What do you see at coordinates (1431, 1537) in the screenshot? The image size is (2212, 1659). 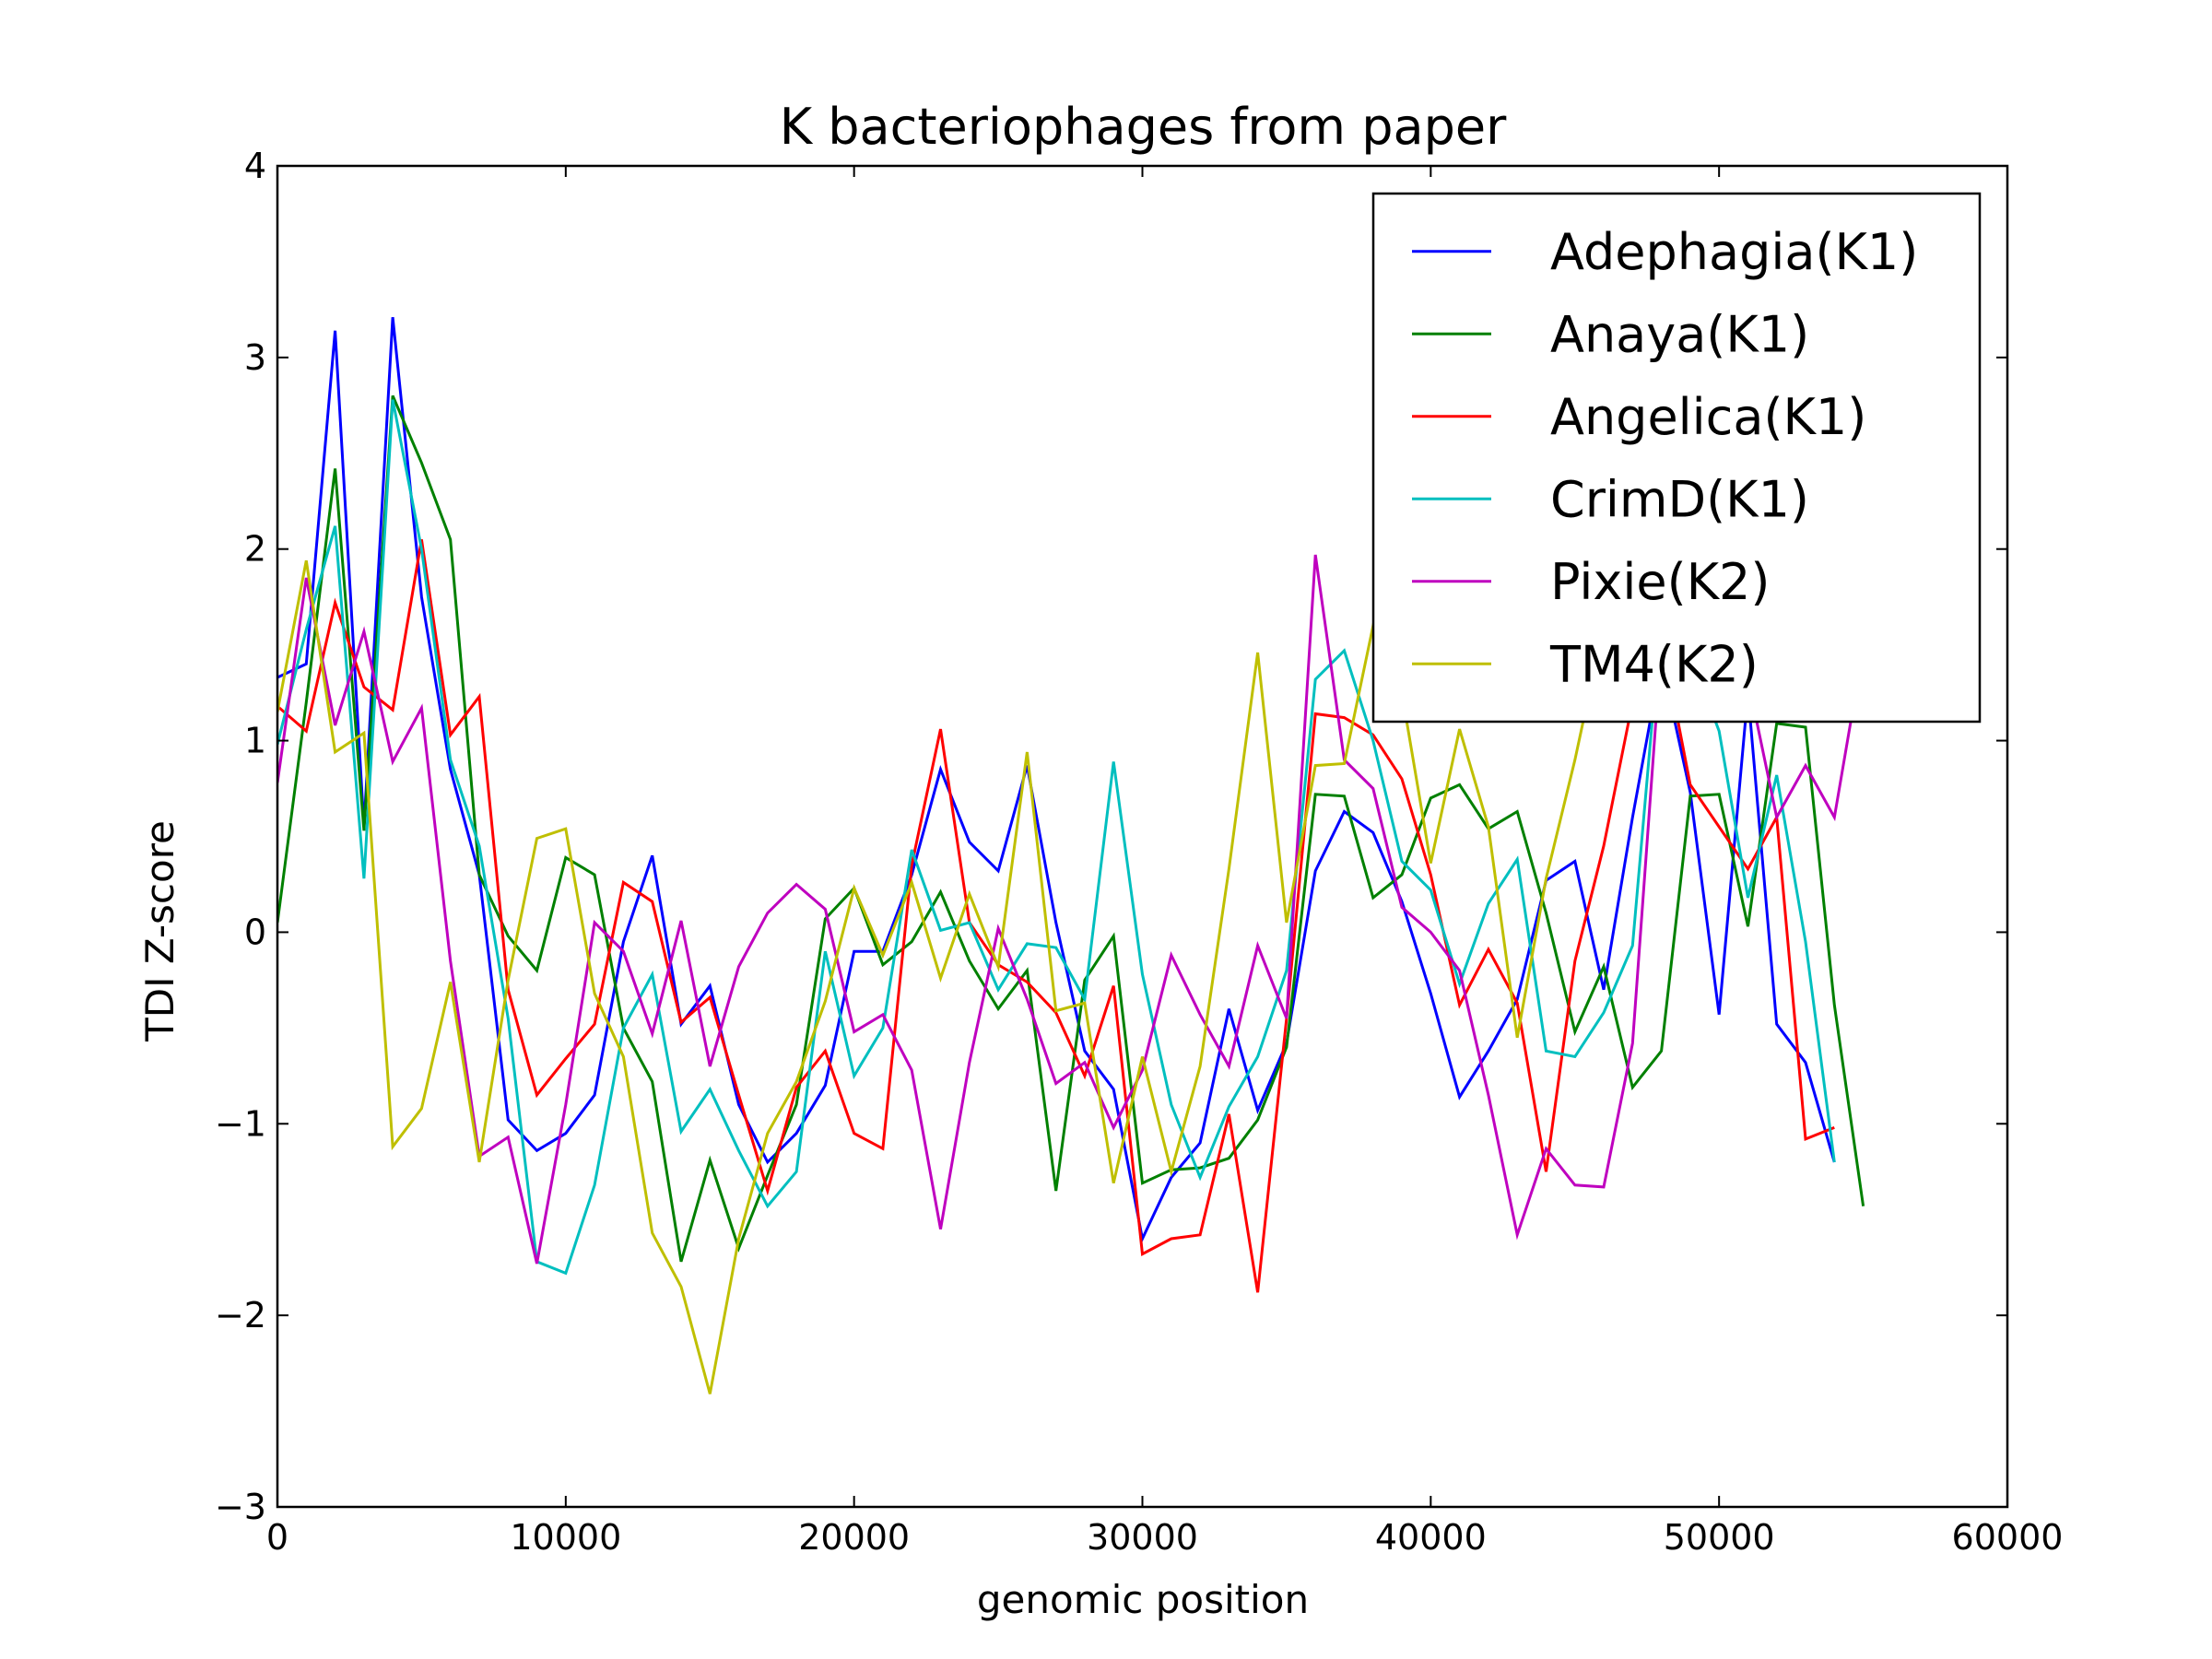 I see `x-tick-label-4: 40000` at bounding box center [1431, 1537].